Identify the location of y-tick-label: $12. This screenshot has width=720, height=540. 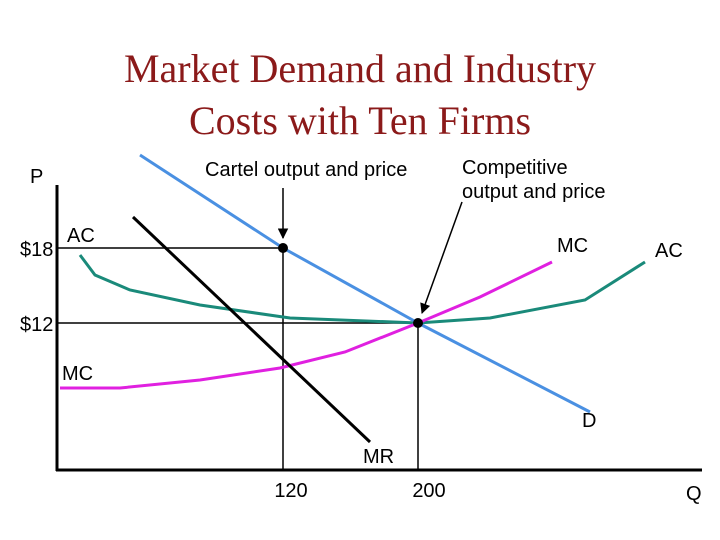
(36, 325).